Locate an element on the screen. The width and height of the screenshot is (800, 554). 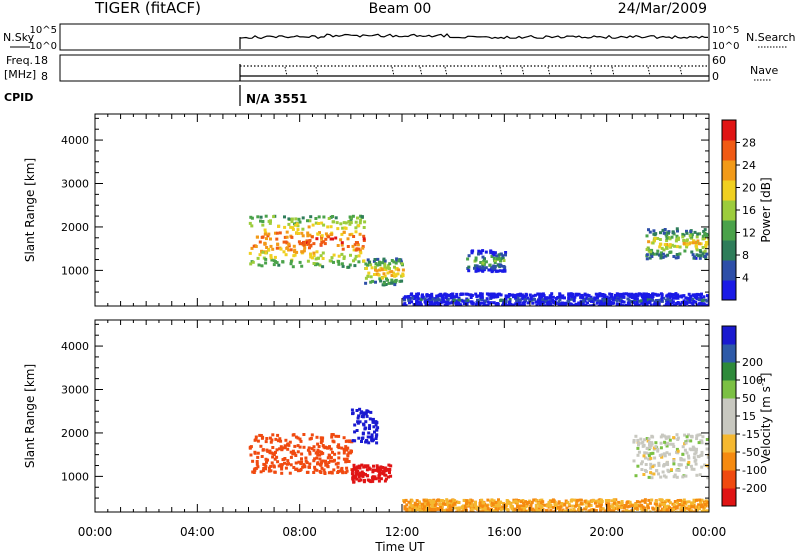
colorbar-tick-label: 16 is located at coordinates (749, 210).